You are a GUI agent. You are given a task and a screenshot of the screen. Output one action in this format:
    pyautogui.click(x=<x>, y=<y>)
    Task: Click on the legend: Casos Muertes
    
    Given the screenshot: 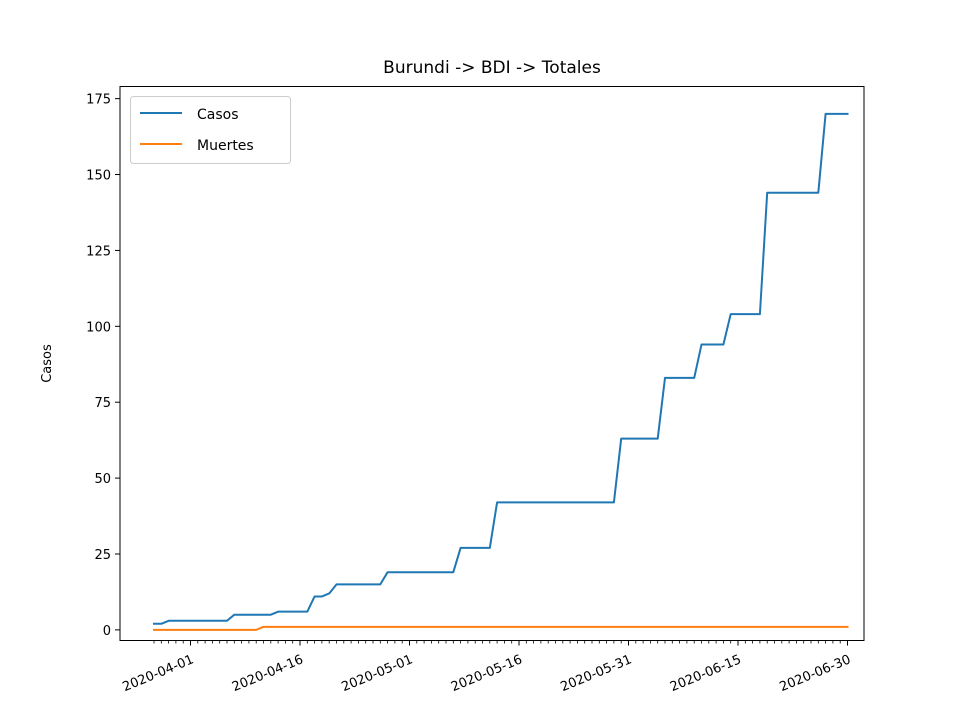 What is the action you would take?
    pyautogui.click(x=210, y=130)
    